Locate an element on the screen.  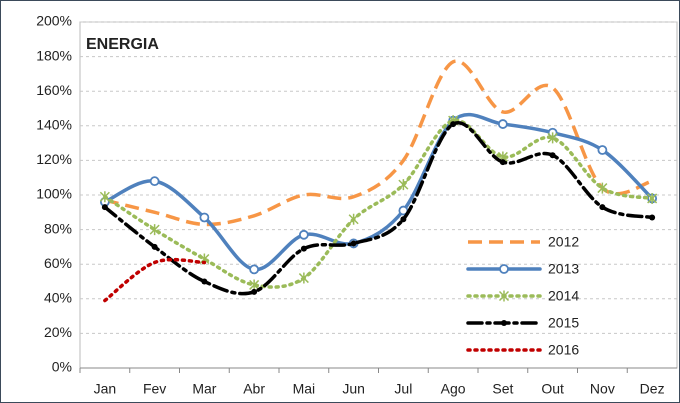
legend-label: 2012 is located at coordinates (563, 242).